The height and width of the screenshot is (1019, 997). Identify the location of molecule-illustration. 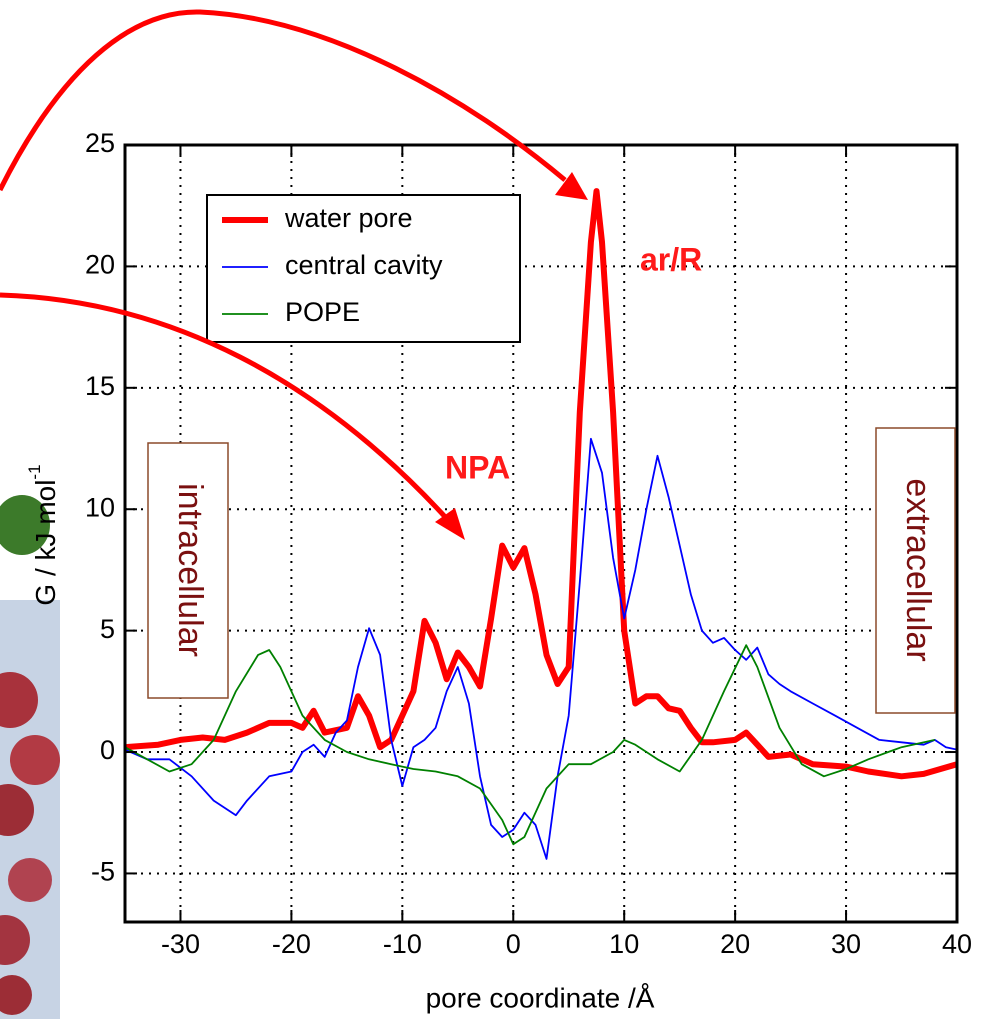
(30, 757).